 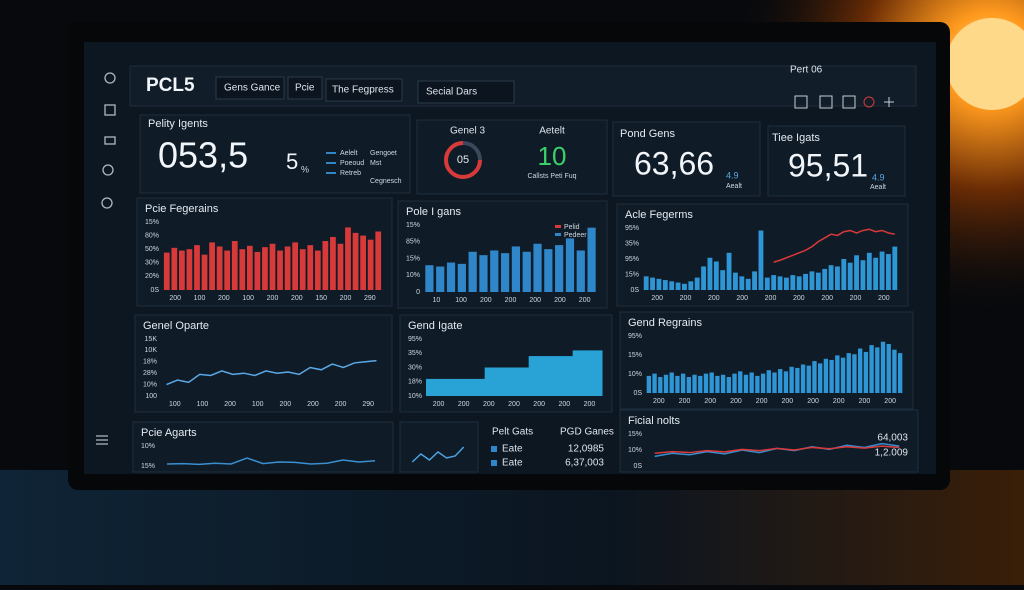 What do you see at coordinates (415, 382) in the screenshot?
I see `y-tick-label: 18%` at bounding box center [415, 382].